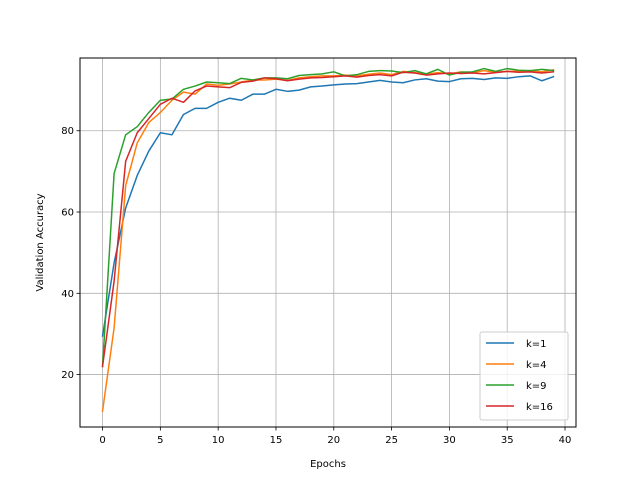 The image size is (640, 480). I want to click on legend-box, so click(524, 376).